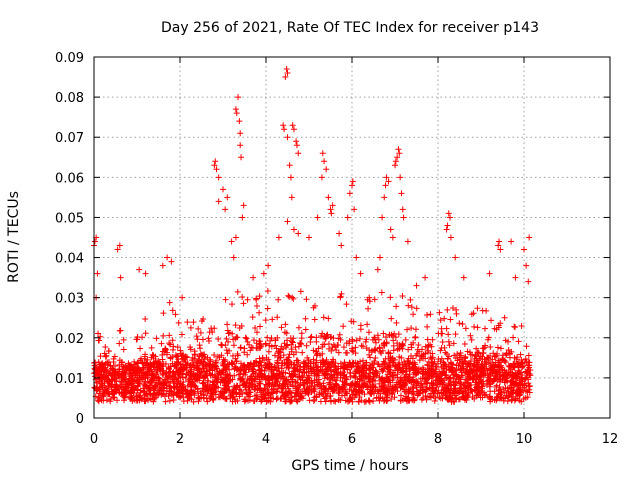  Describe the element at coordinates (69, 218) in the screenshot. I see `y-tick-label: 0.05` at that location.